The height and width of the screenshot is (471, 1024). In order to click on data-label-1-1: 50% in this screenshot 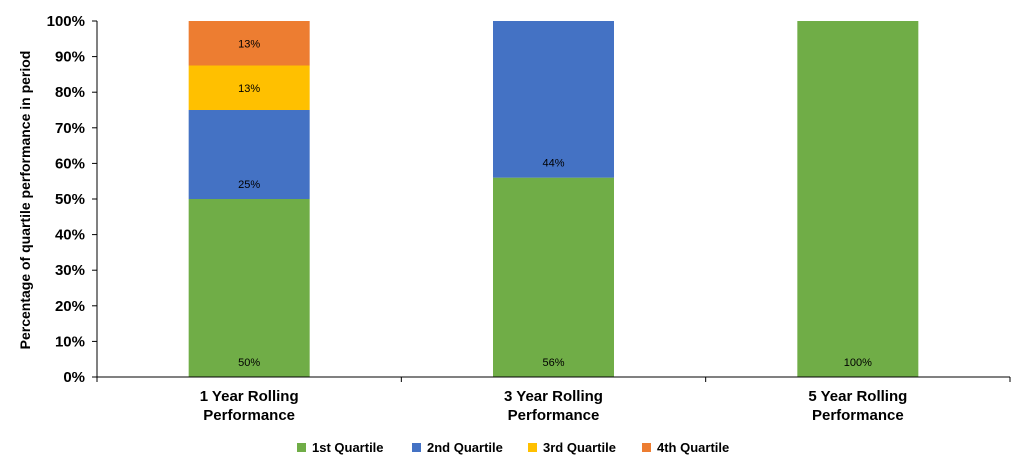, I will do `click(249, 363)`.